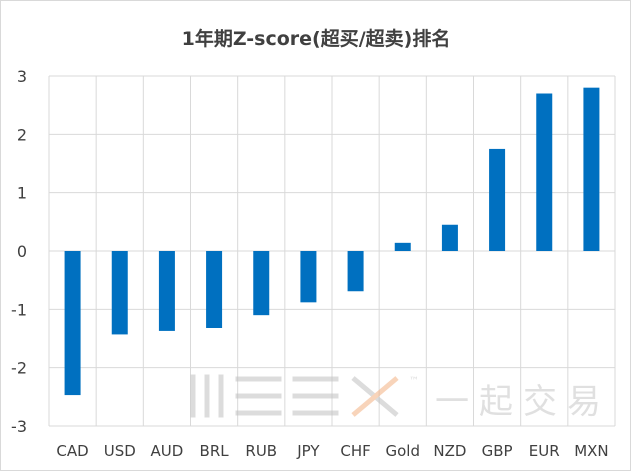  Describe the element at coordinates (261, 451) in the screenshot. I see `x-tick-label-rub: RUB` at that location.